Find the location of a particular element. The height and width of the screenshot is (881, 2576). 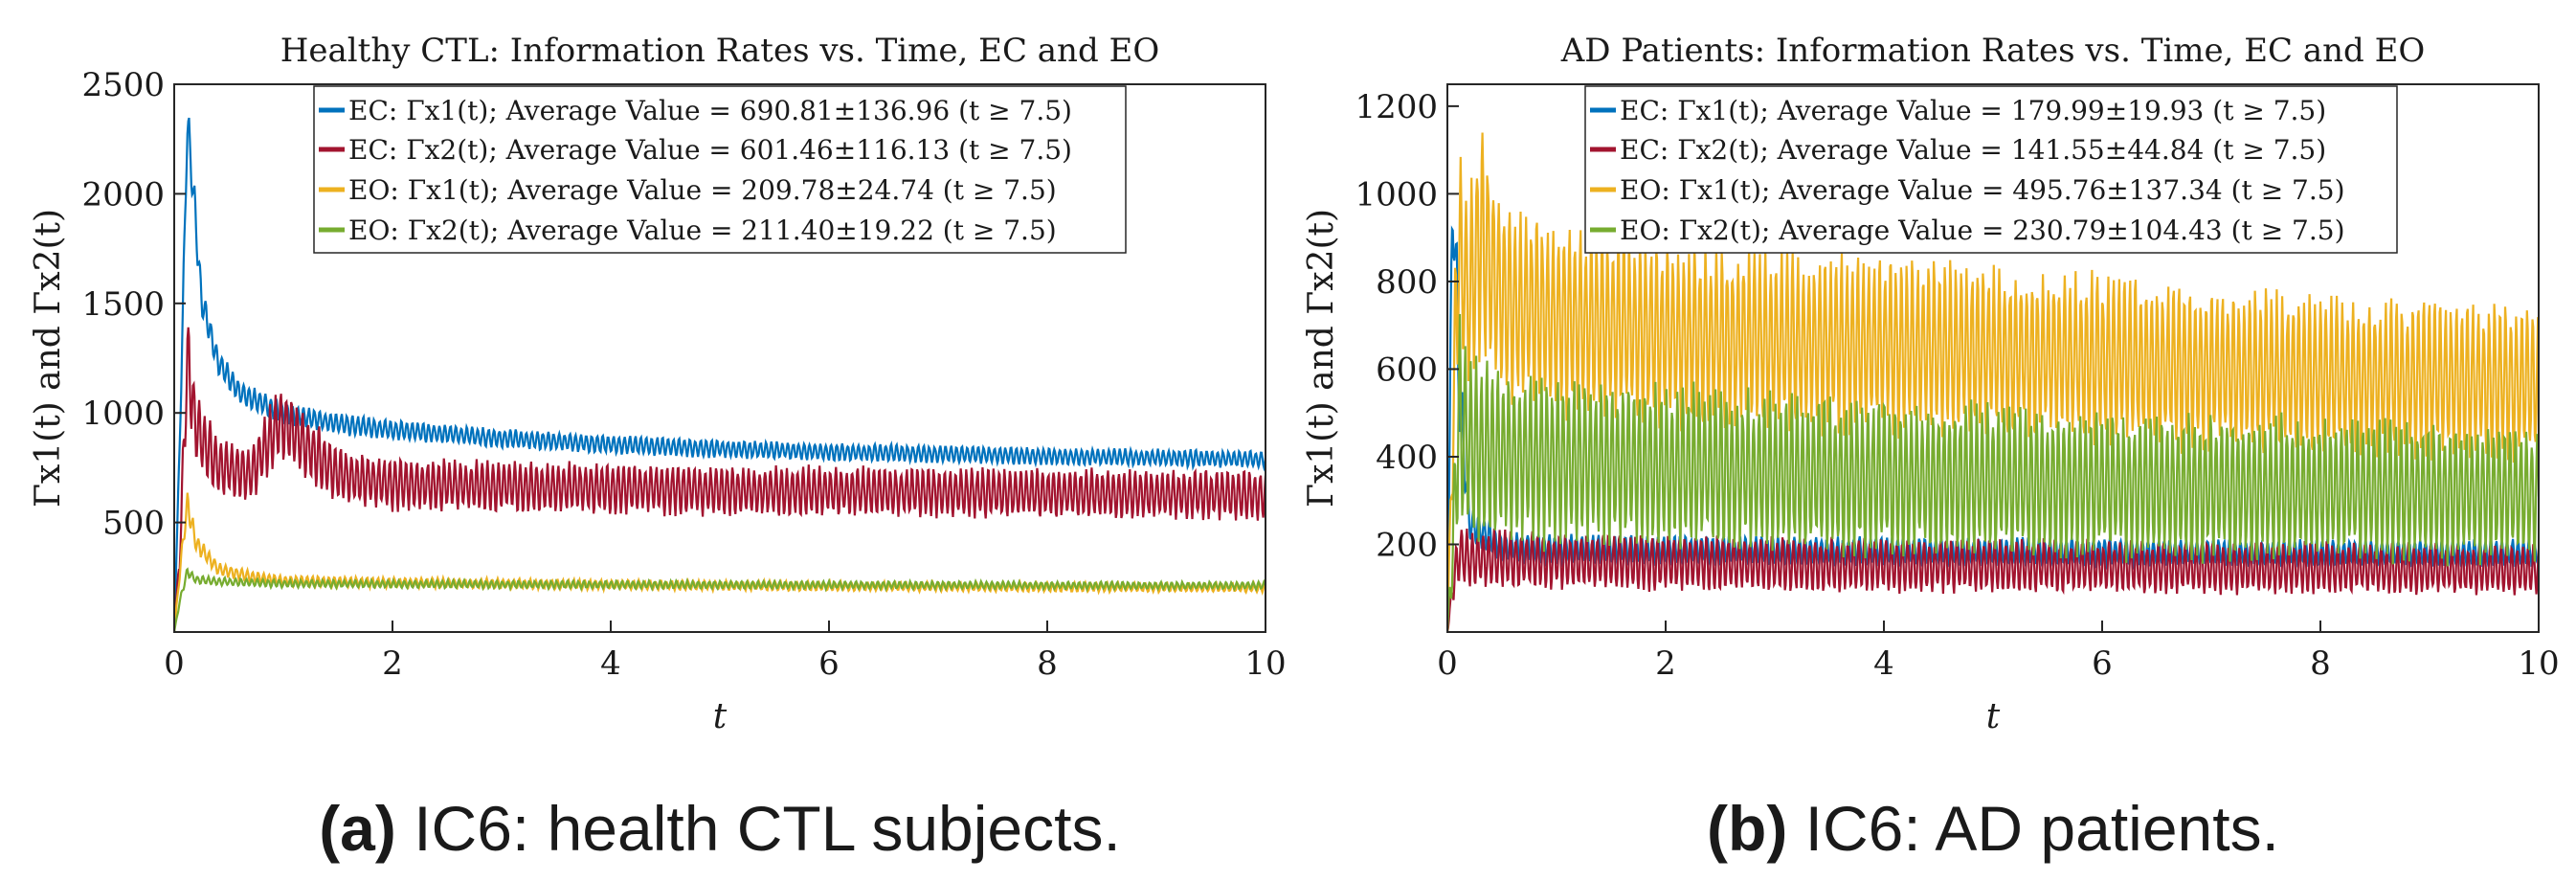

chart-a-xlabel: t is located at coordinates (721, 716).